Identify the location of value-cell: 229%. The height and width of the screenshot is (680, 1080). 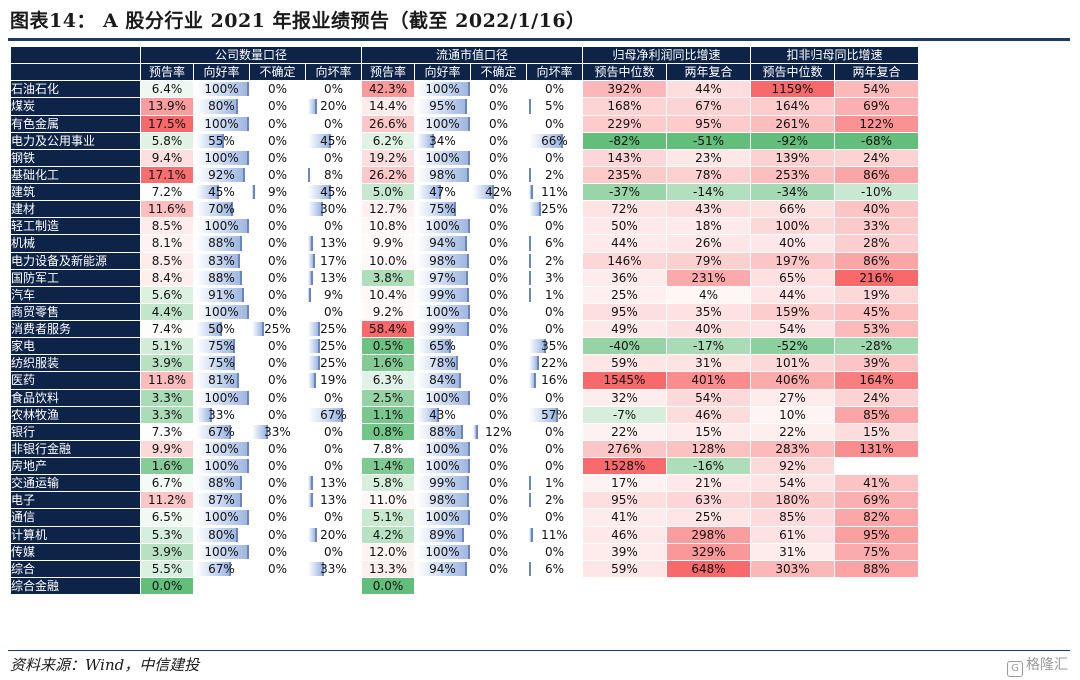
(624, 123).